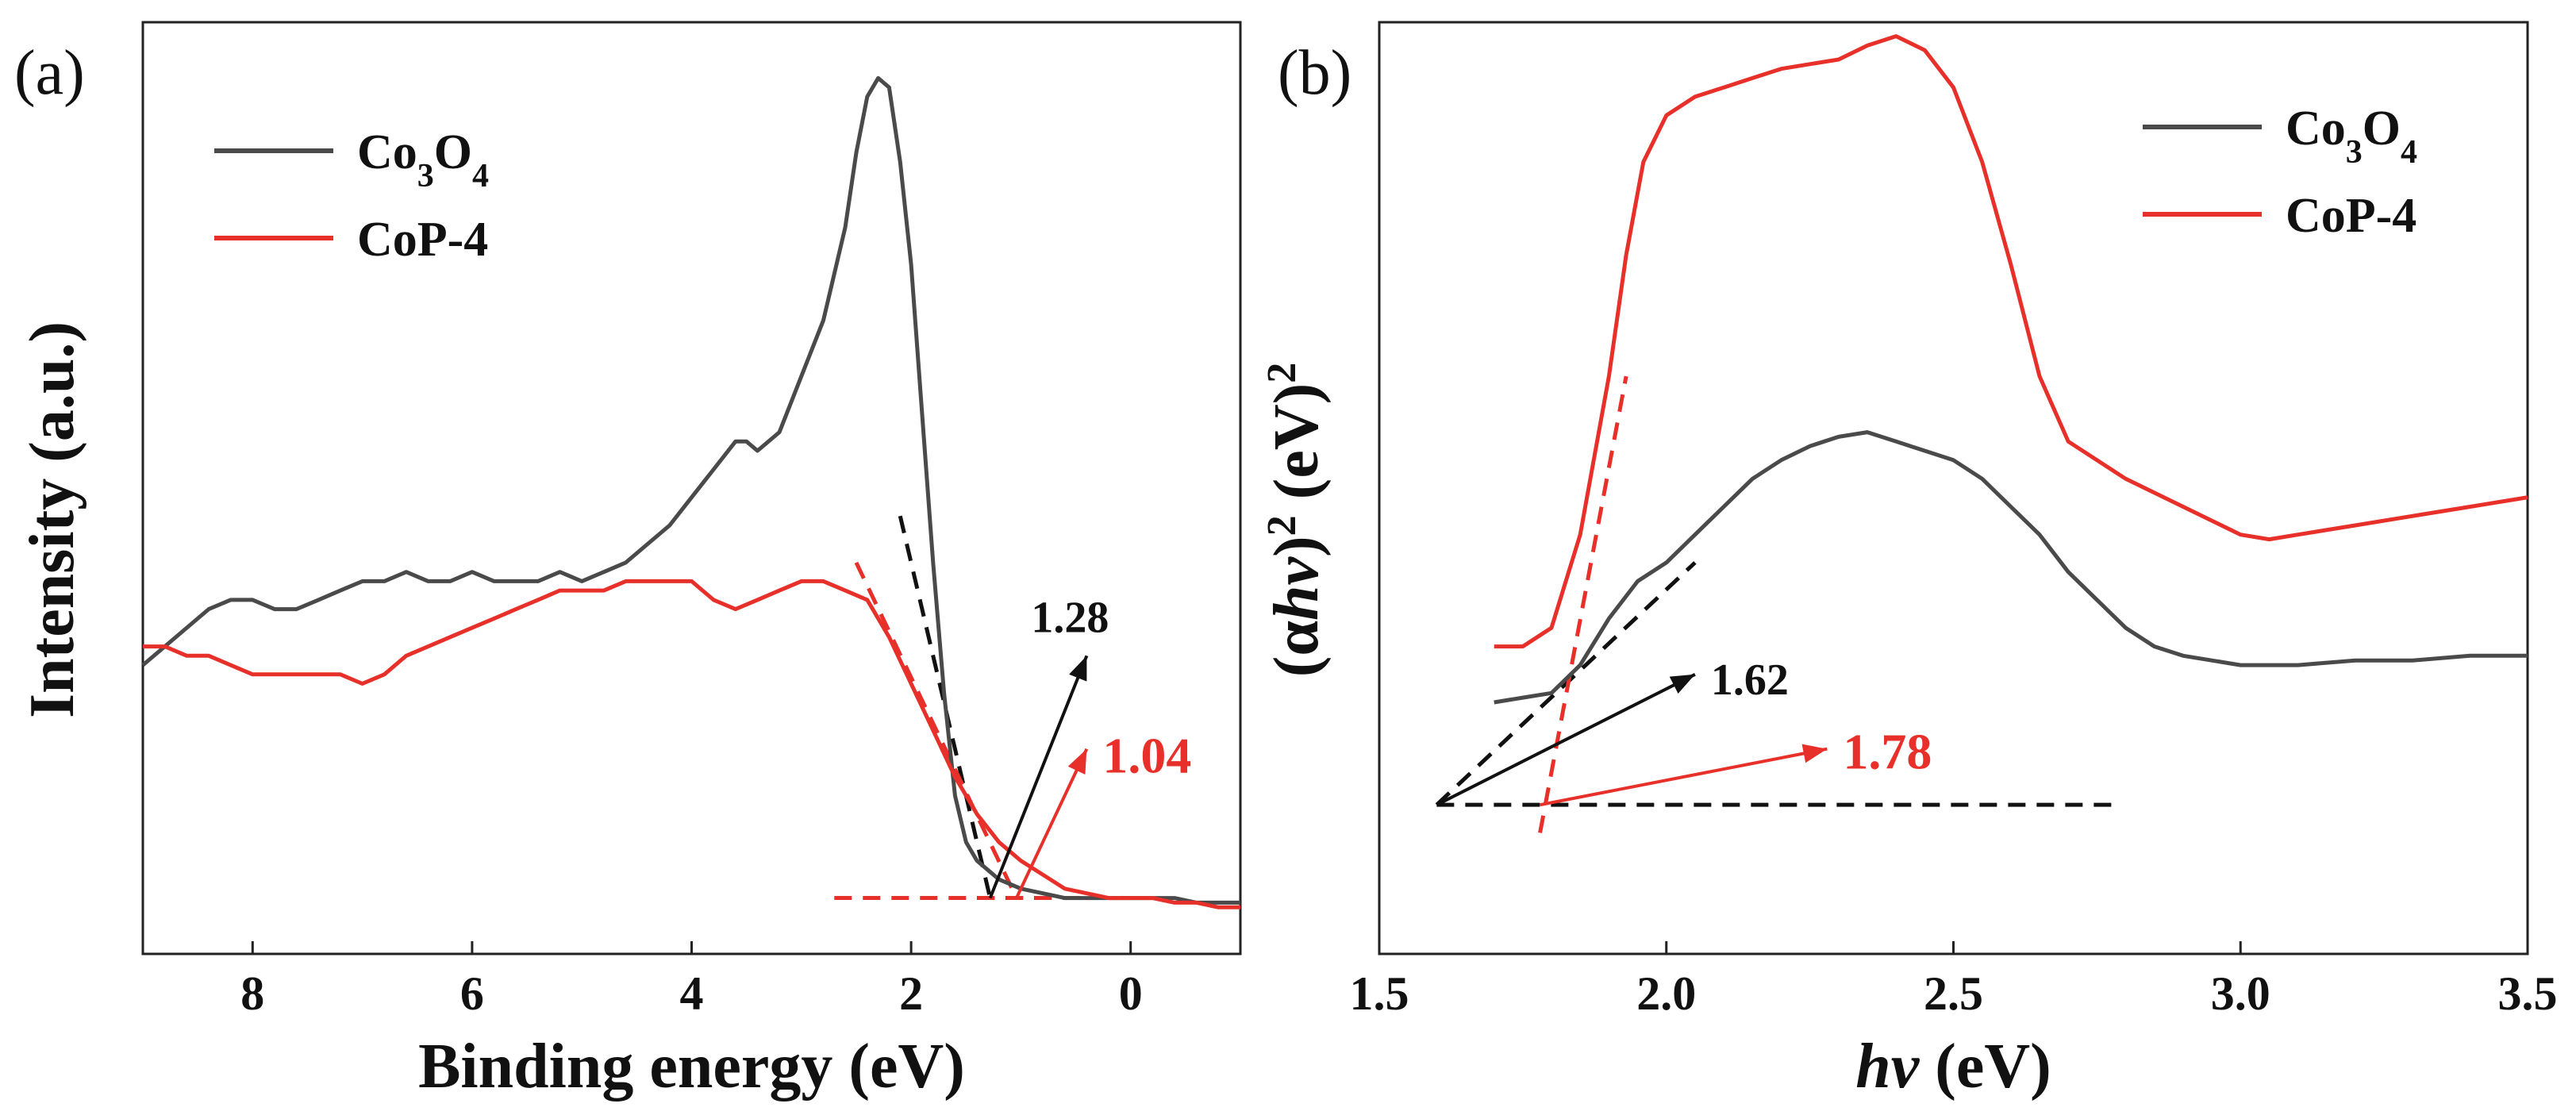  Describe the element at coordinates (1379, 993) in the screenshot. I see `x-tick-label: 1.5` at that location.